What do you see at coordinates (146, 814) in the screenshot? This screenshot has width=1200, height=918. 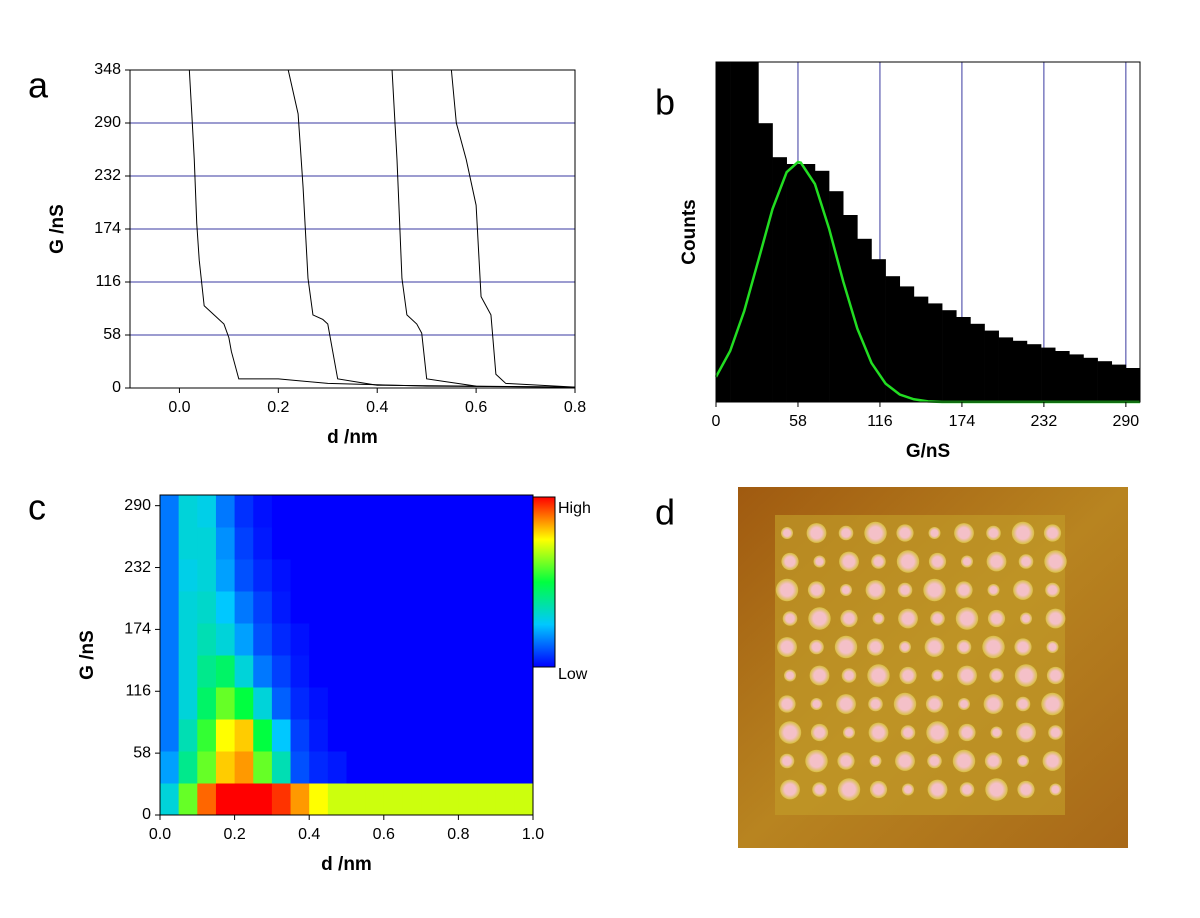 I see `y-tick-label: 0` at bounding box center [146, 814].